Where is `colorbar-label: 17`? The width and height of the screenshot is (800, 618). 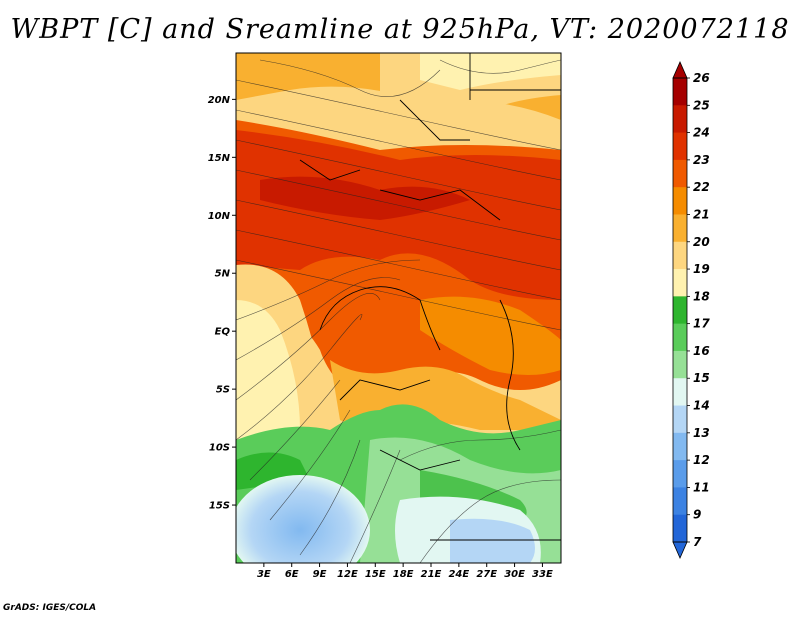
colorbar-label: 17 is located at coordinates (701, 324).